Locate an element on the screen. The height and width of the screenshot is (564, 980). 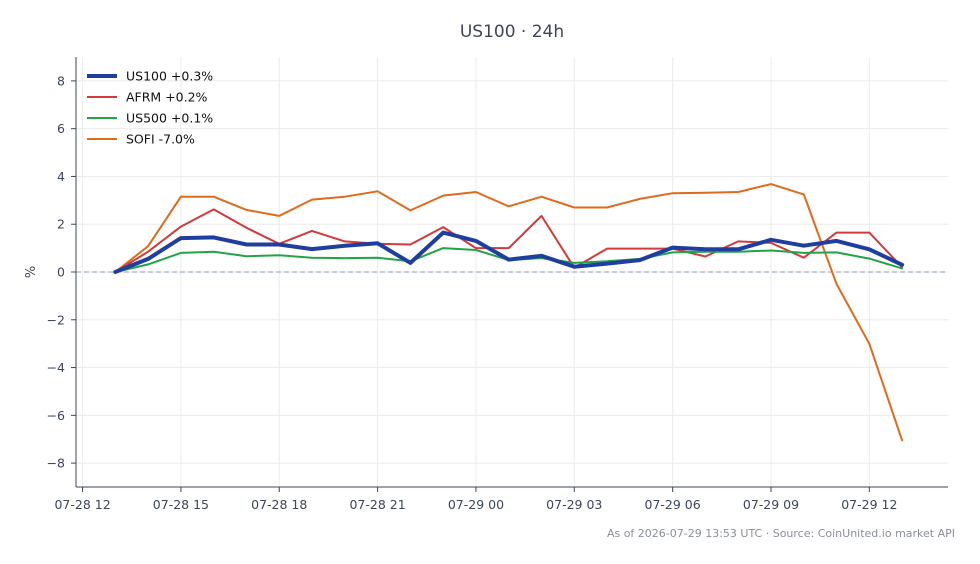
y-tick-label: −2 is located at coordinates (56, 319).